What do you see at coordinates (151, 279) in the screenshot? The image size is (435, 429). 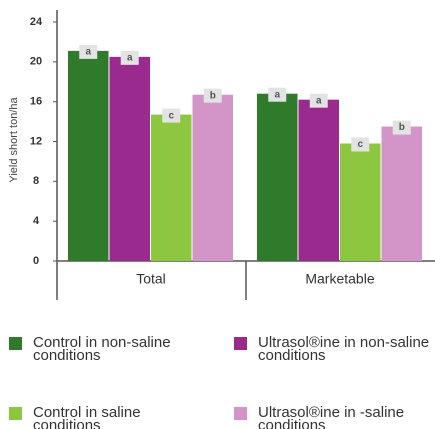 I see `x-tick-label: Total` at bounding box center [151, 279].